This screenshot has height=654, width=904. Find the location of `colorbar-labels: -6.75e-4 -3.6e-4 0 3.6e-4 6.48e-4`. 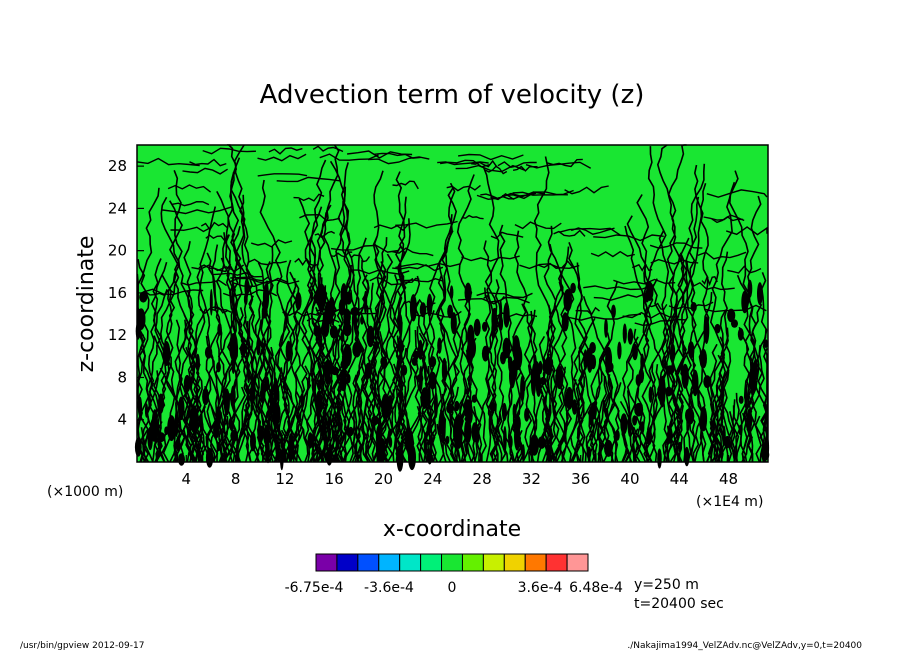

colorbar-labels: -6.75e-4 -3.6e-4 0 3.6e-4 6.48e-4 is located at coordinates (454, 588).